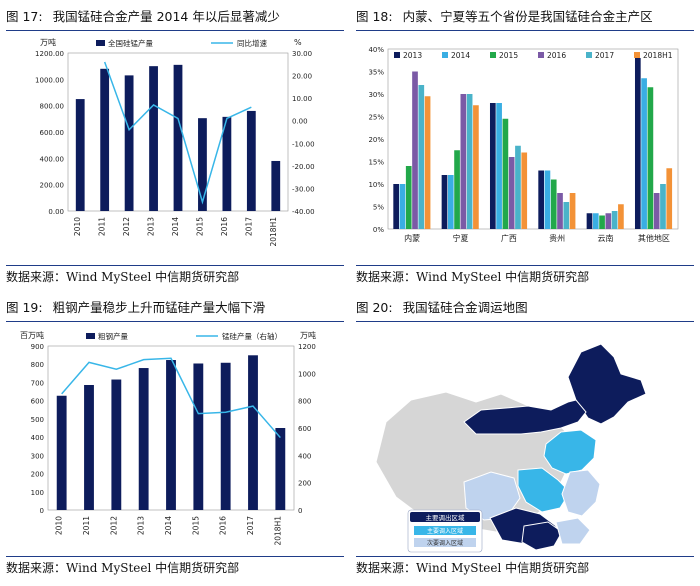 The image size is (700, 586). What do you see at coordinates (376, 163) in the screenshot?
I see `y-tick-label: 15%` at bounding box center [376, 163].